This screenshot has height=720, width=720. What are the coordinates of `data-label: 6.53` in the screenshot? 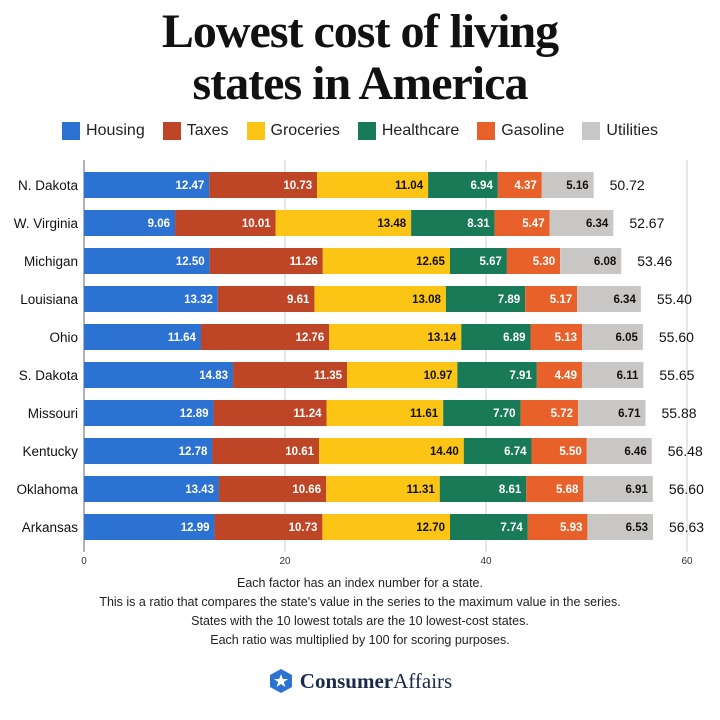 It's located at (637, 528).